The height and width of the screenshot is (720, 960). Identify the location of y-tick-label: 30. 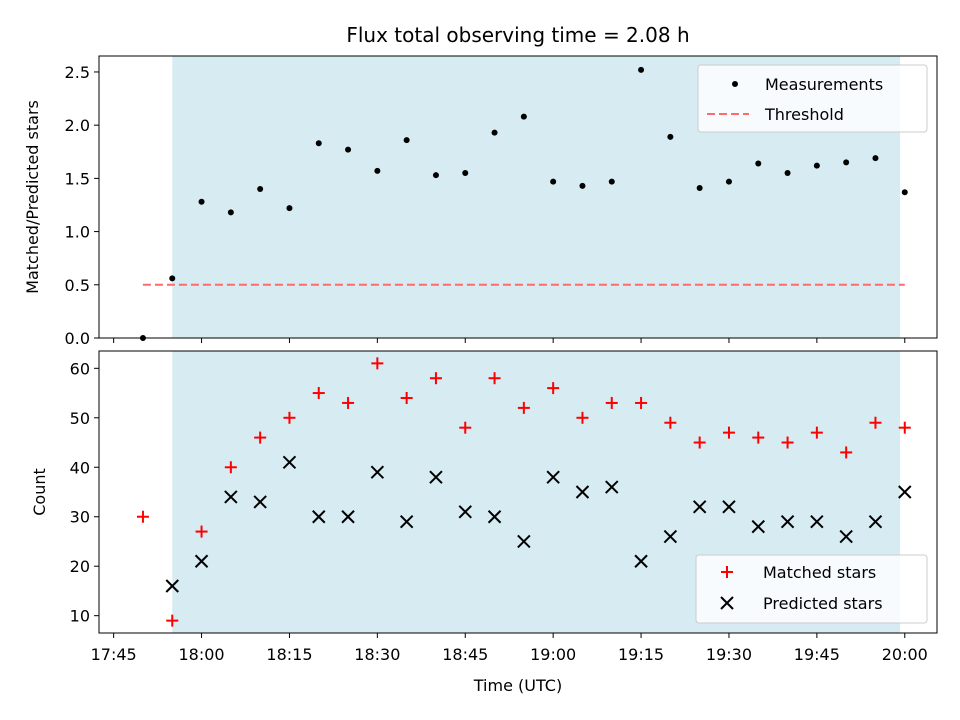
(80, 517).